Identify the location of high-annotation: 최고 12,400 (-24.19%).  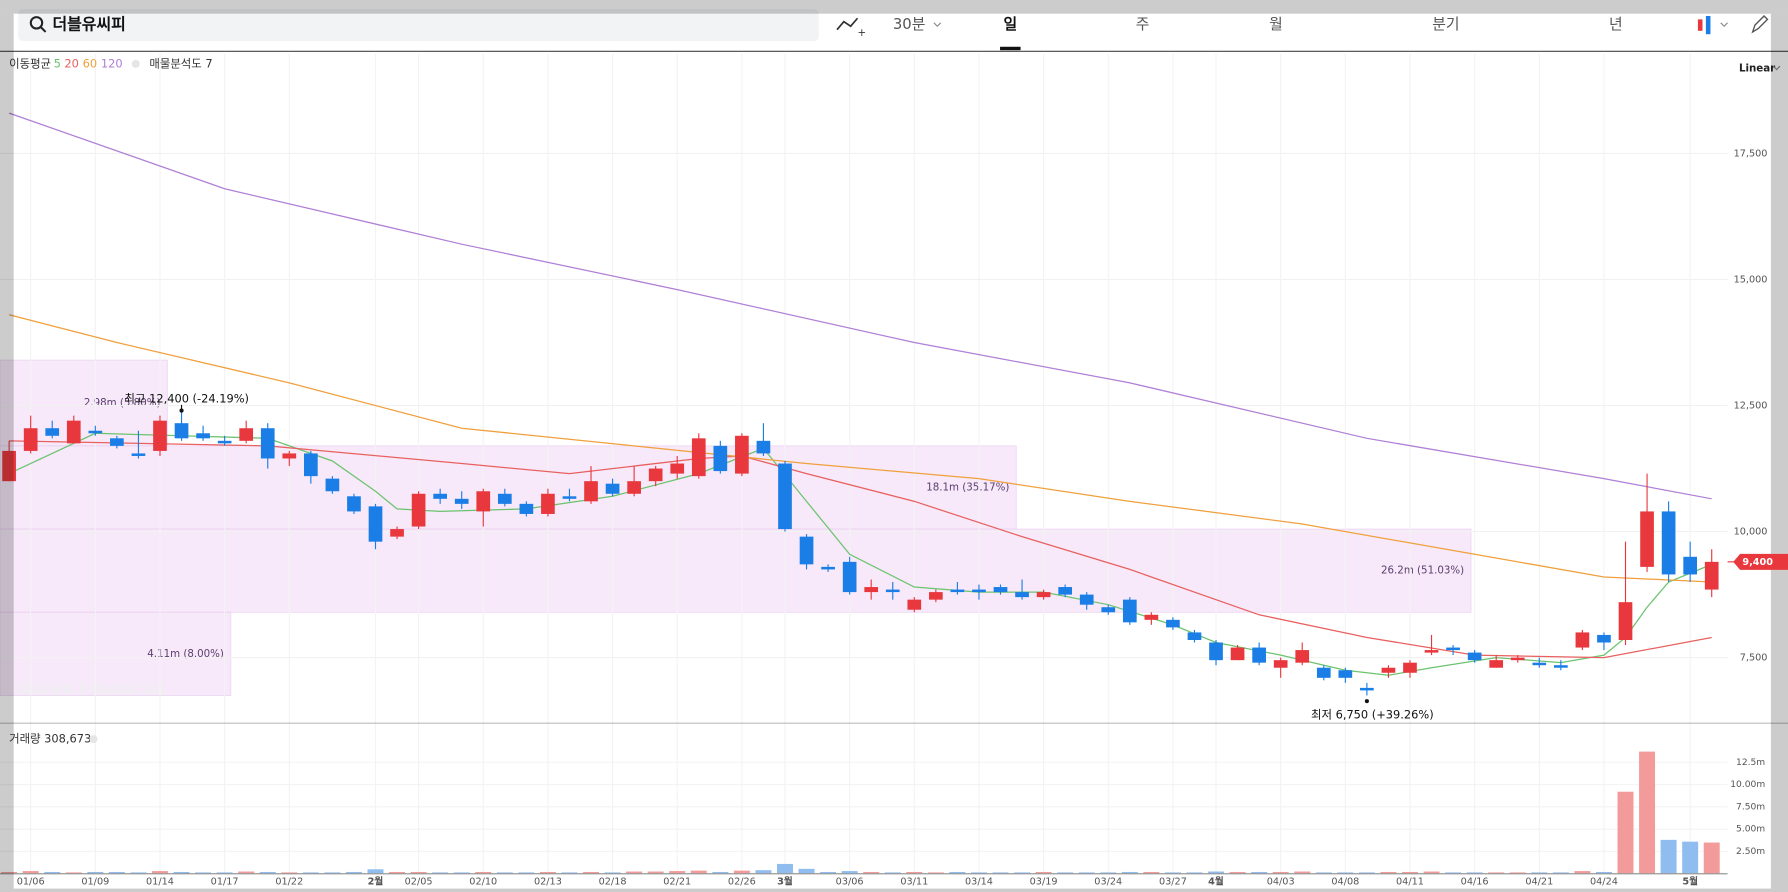
(187, 399).